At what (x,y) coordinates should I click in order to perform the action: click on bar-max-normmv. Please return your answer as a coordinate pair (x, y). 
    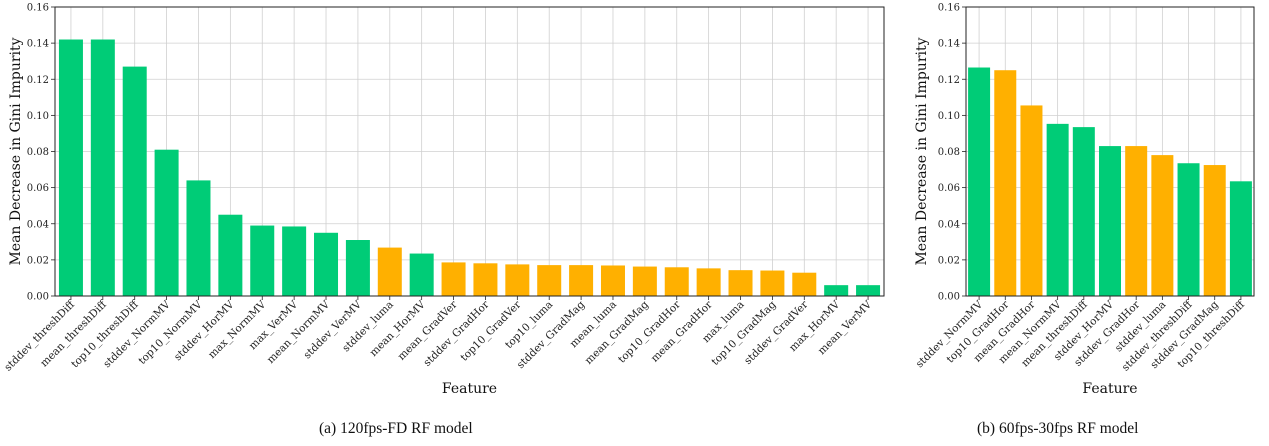
    Looking at the image, I should click on (262, 260).